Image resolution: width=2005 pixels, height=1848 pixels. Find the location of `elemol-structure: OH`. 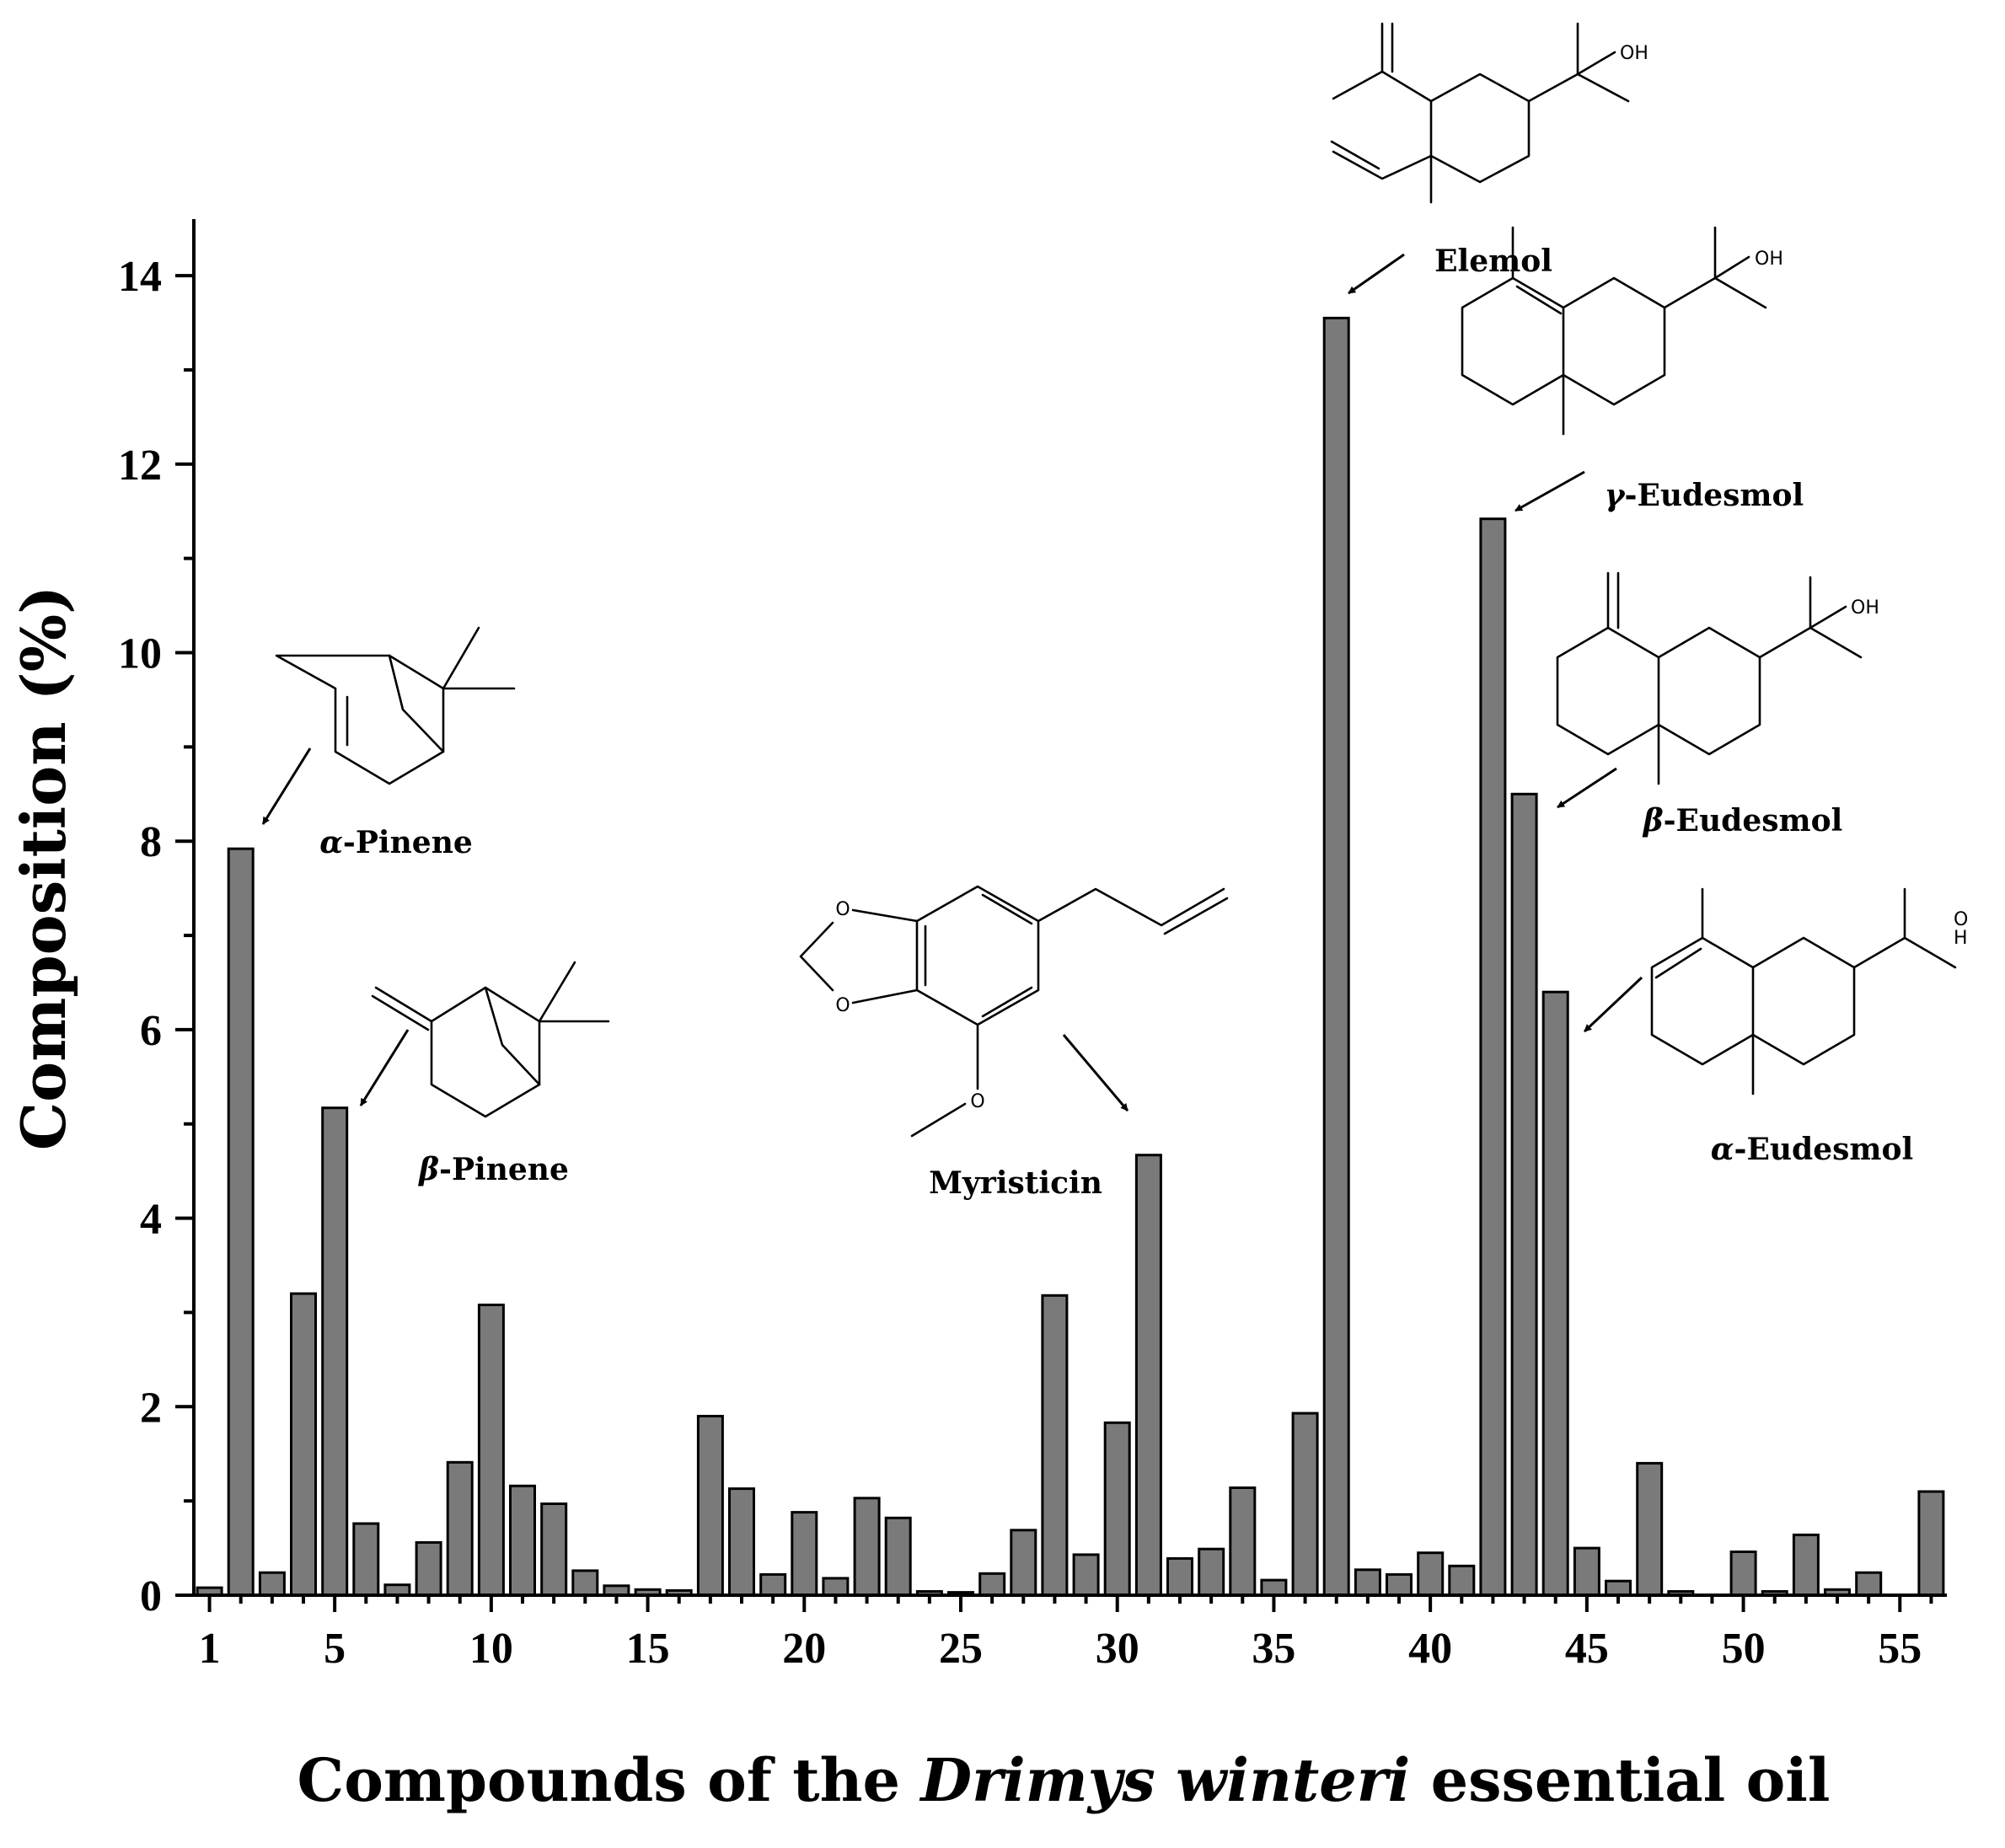

elemol-structure: OH is located at coordinates (1489, 113).